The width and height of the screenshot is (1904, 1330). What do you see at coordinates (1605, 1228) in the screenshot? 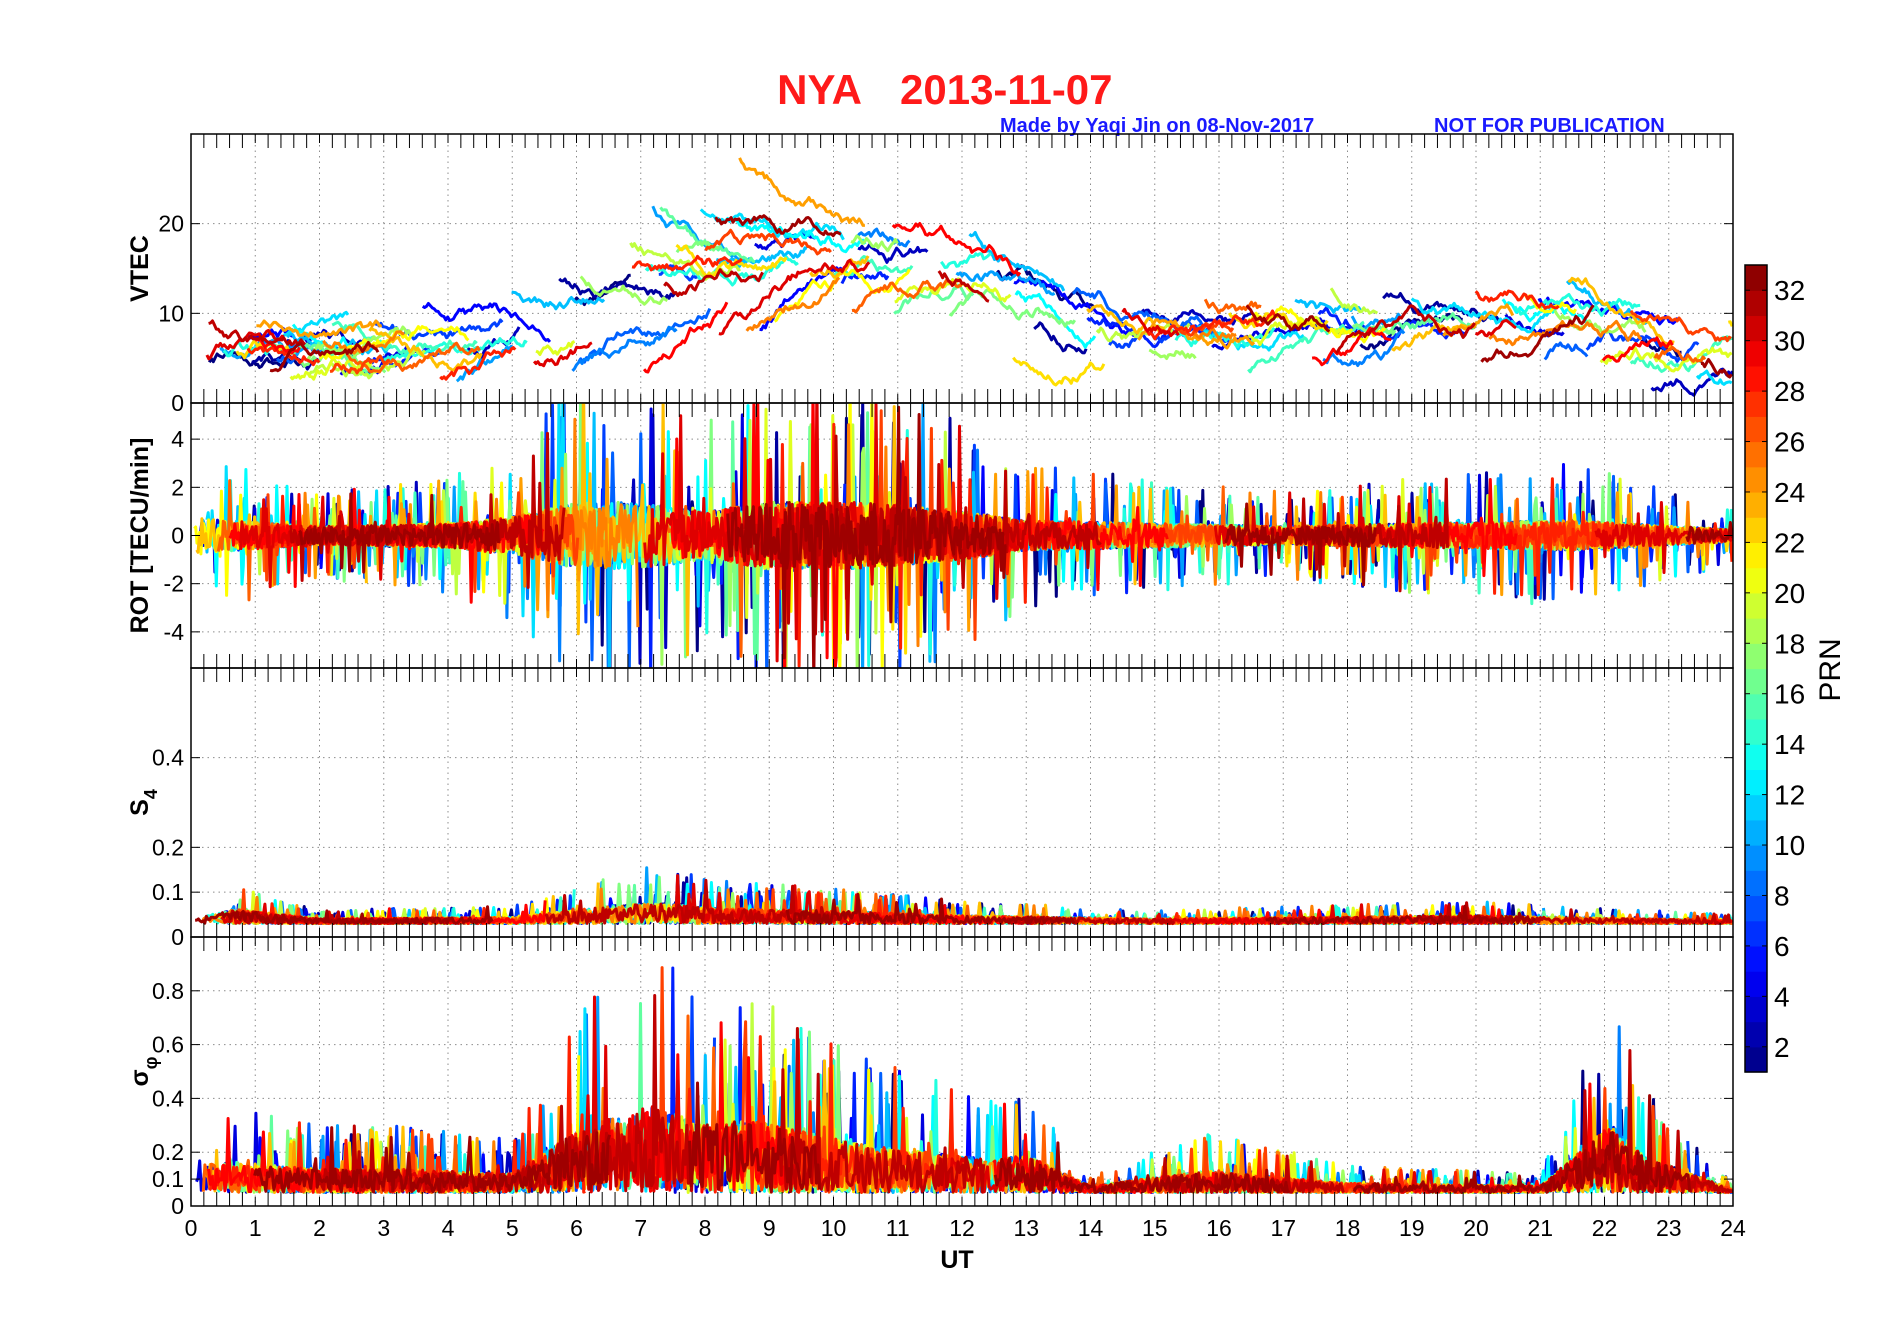
I see `x-tick-label: 22` at bounding box center [1605, 1228].